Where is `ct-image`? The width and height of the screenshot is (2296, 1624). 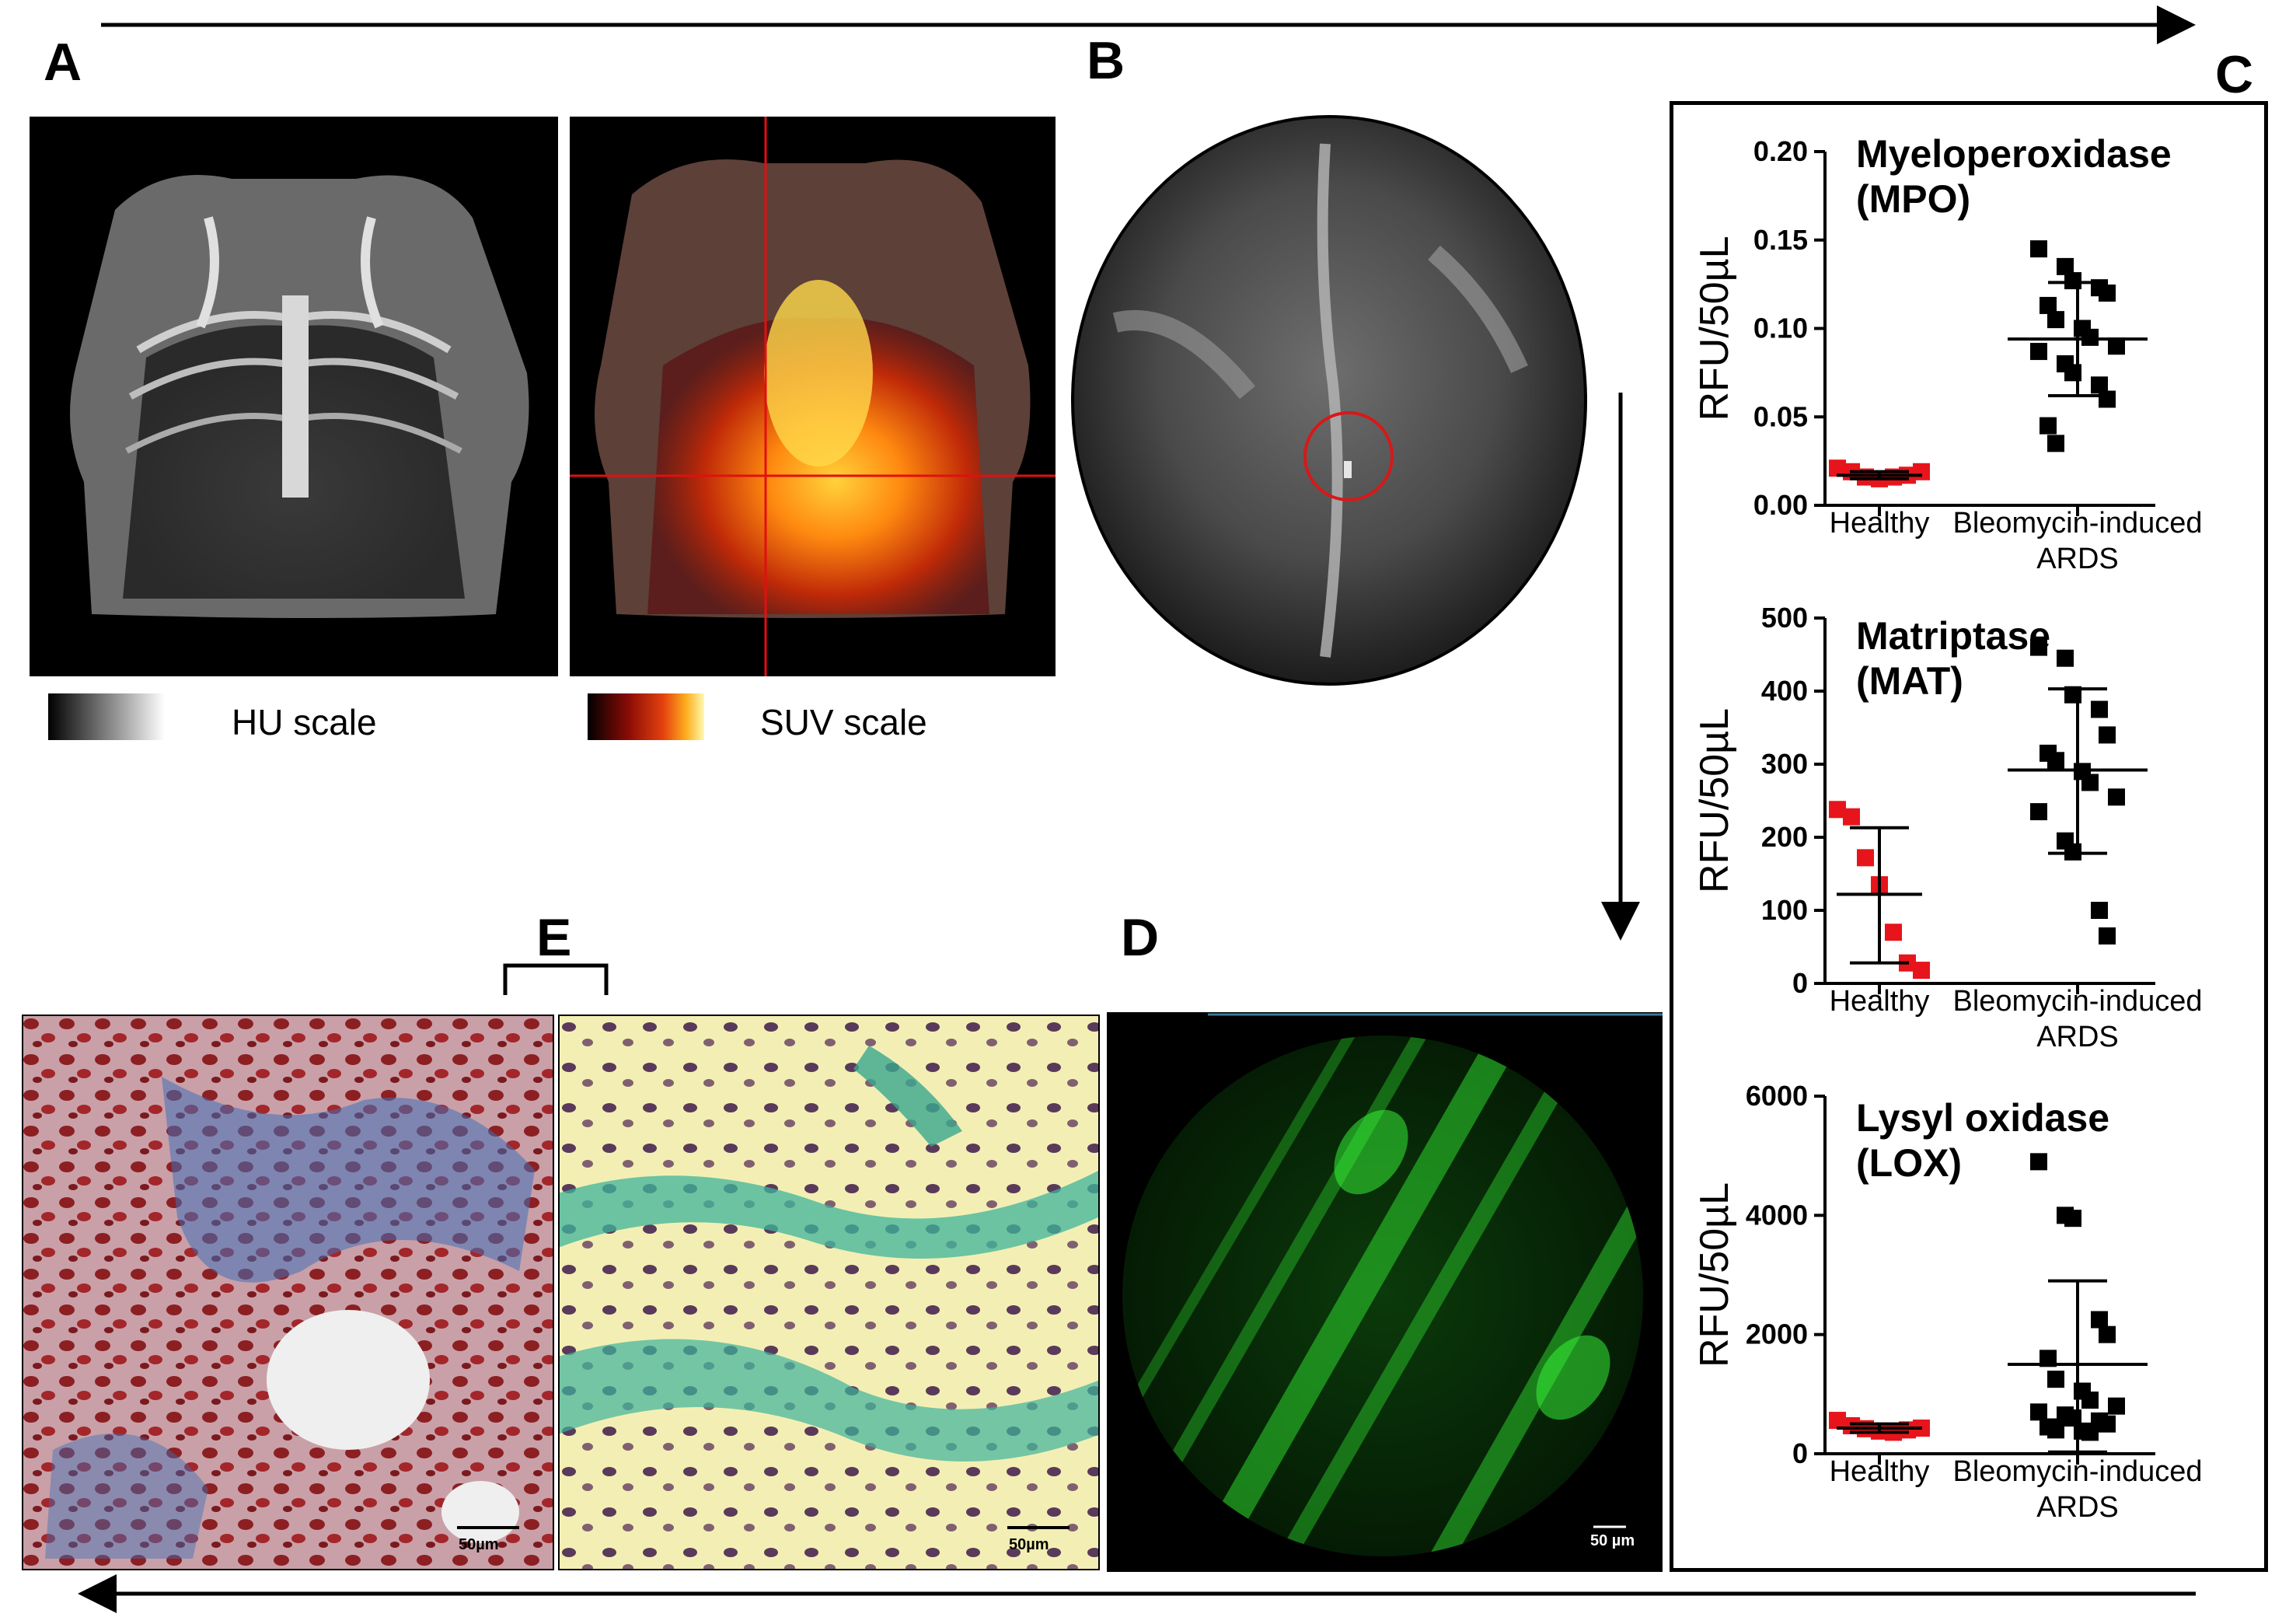 ct-image is located at coordinates (294, 396).